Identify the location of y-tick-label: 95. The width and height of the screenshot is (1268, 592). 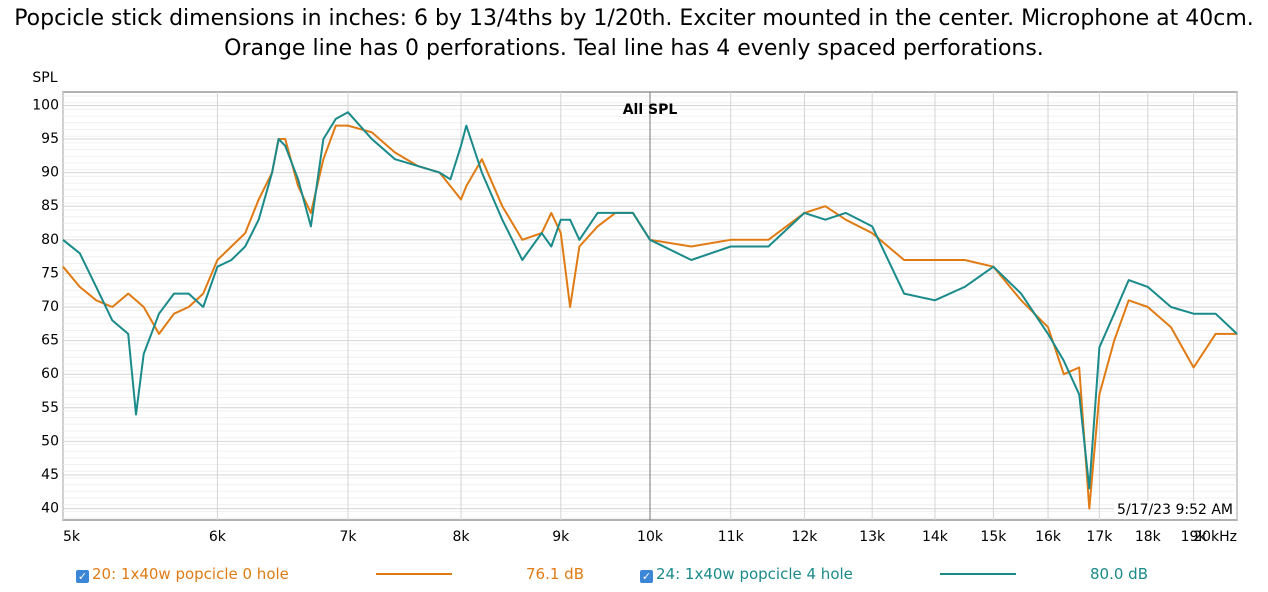
(50, 139).